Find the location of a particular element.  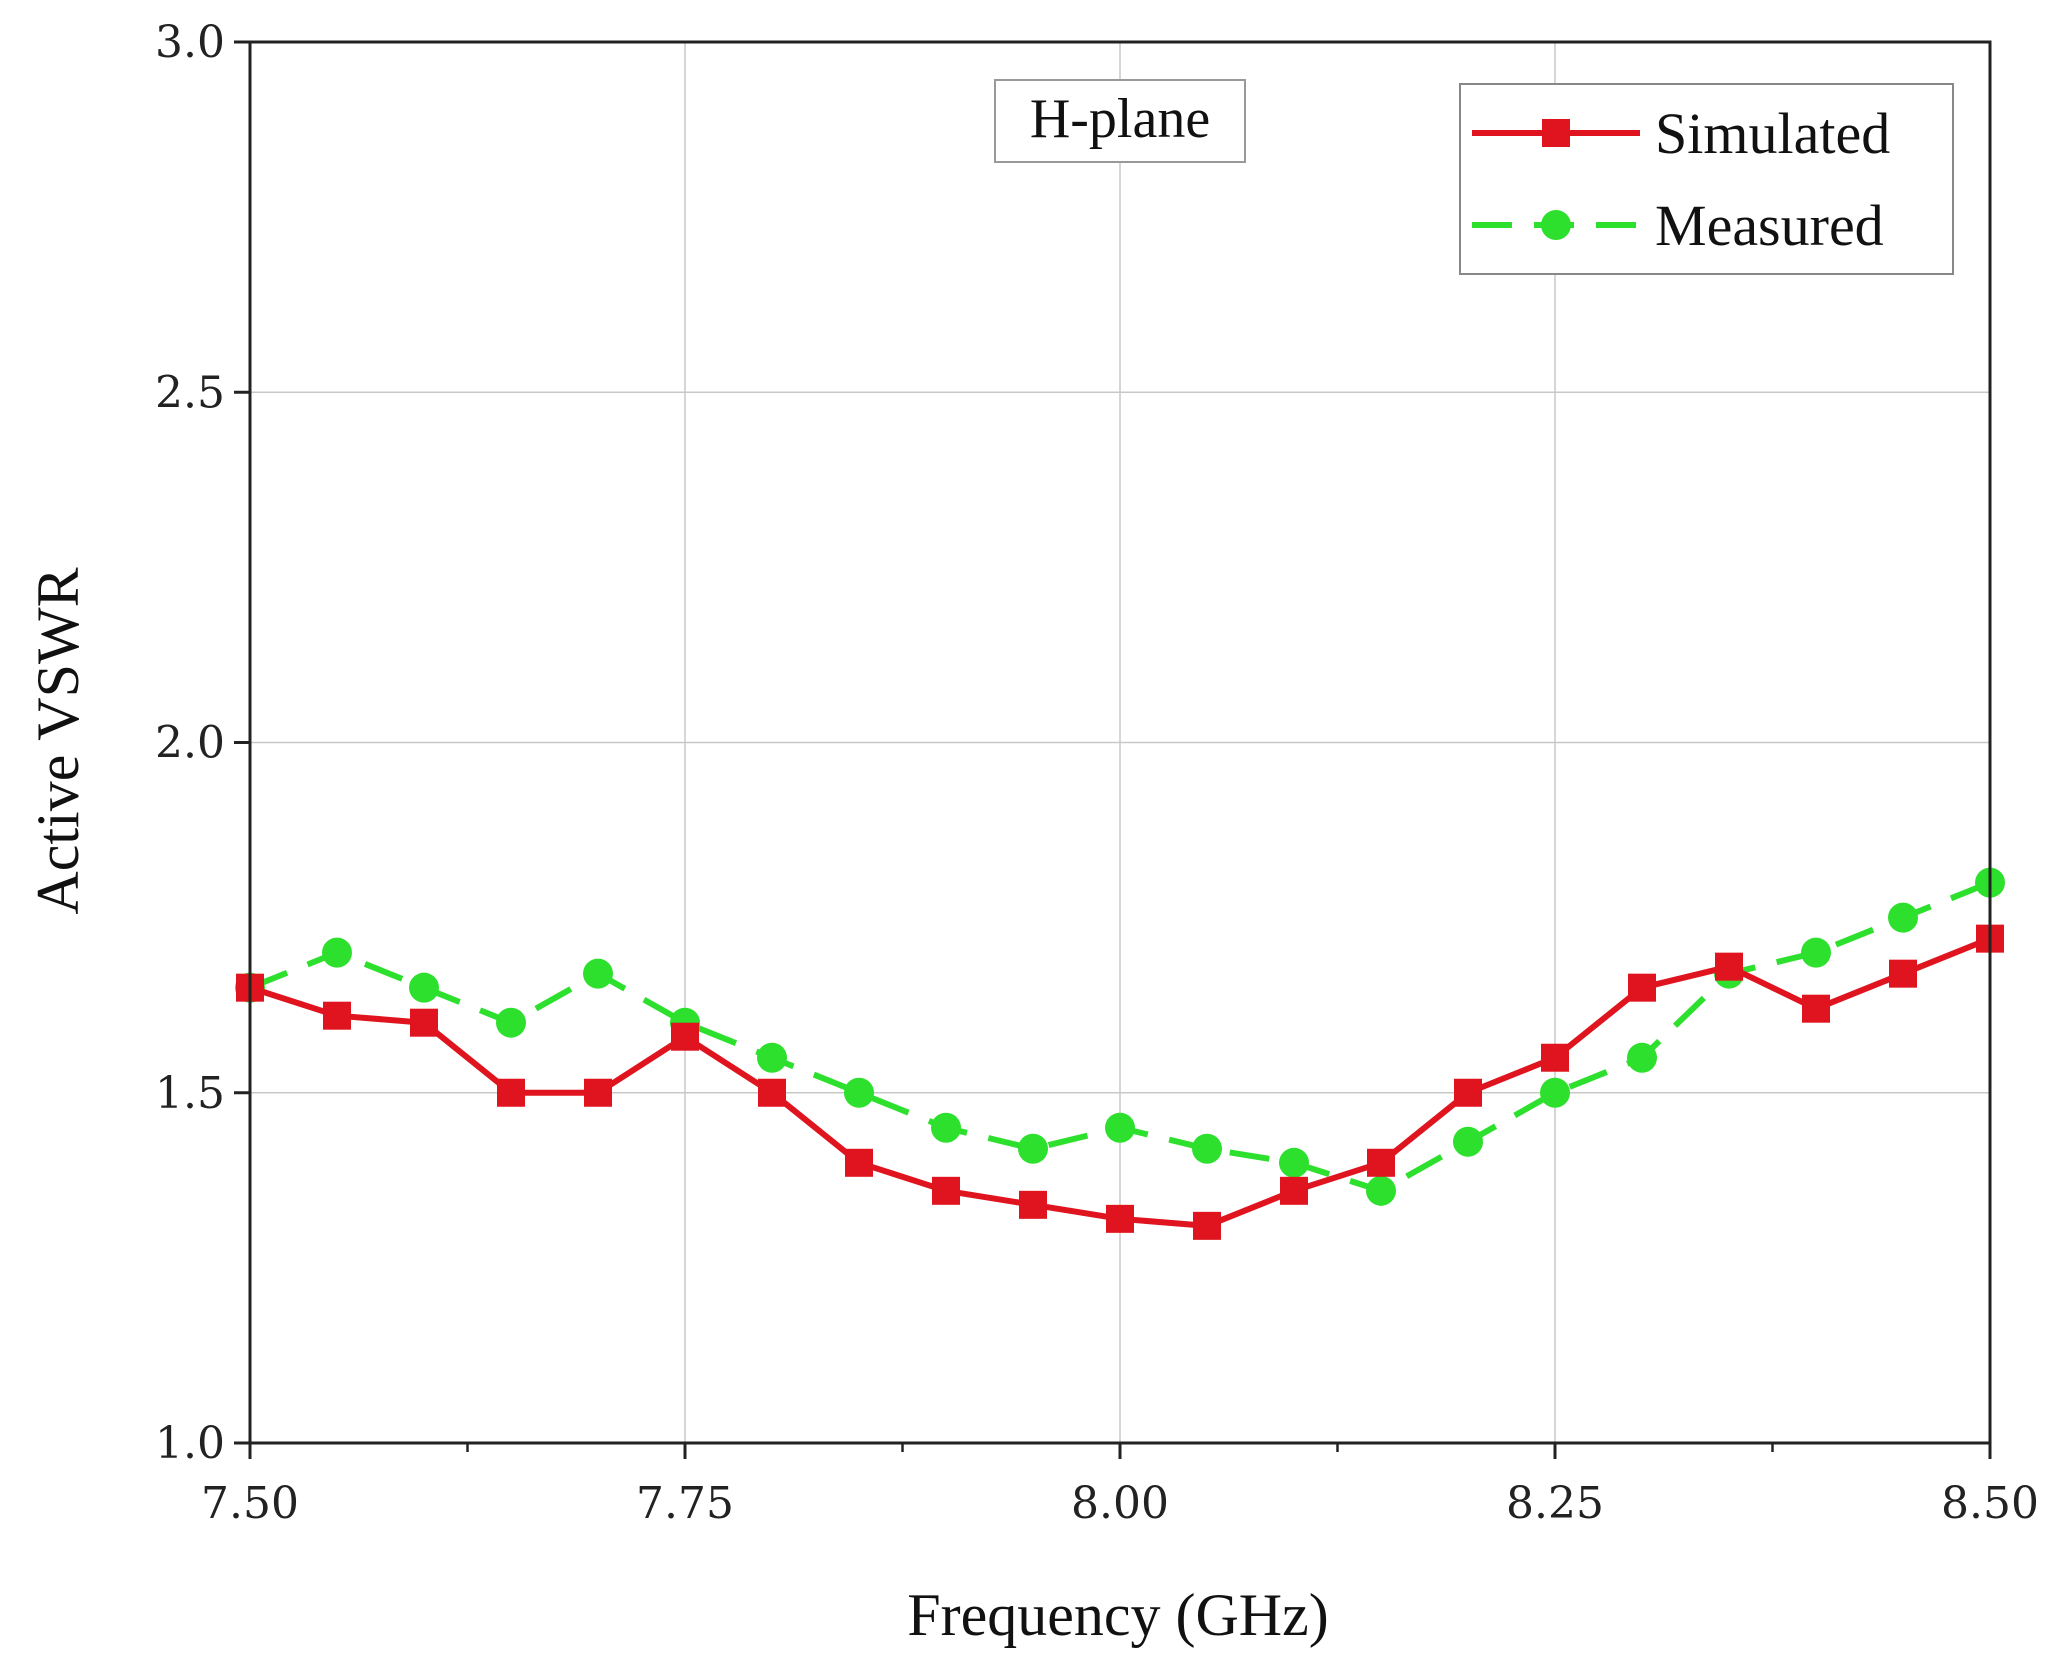

annotation-text: H-plane is located at coordinates (1120, 119).